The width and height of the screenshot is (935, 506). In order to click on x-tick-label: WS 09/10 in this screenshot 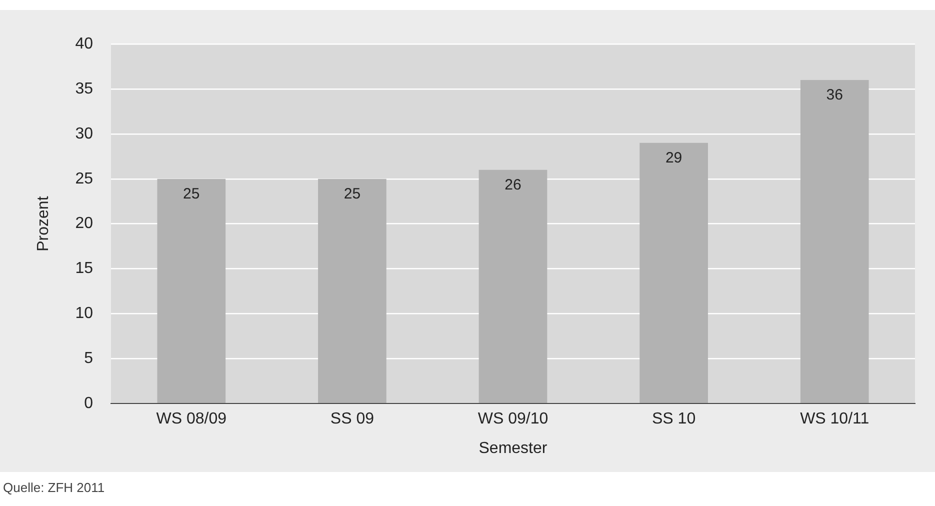, I will do `click(513, 419)`.